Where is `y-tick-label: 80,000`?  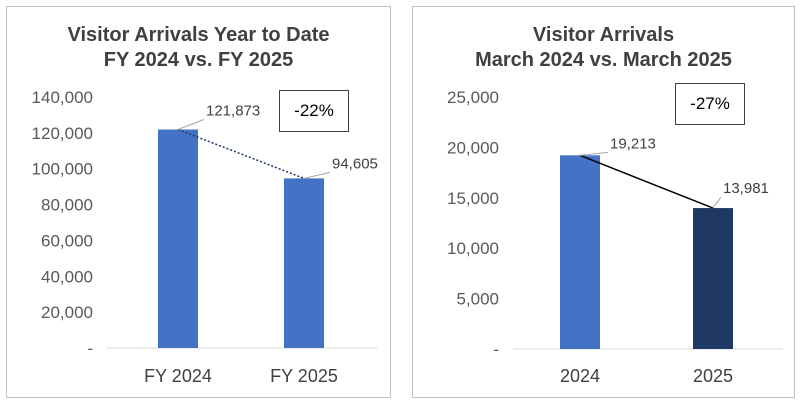 y-tick-label: 80,000 is located at coordinates (67, 205).